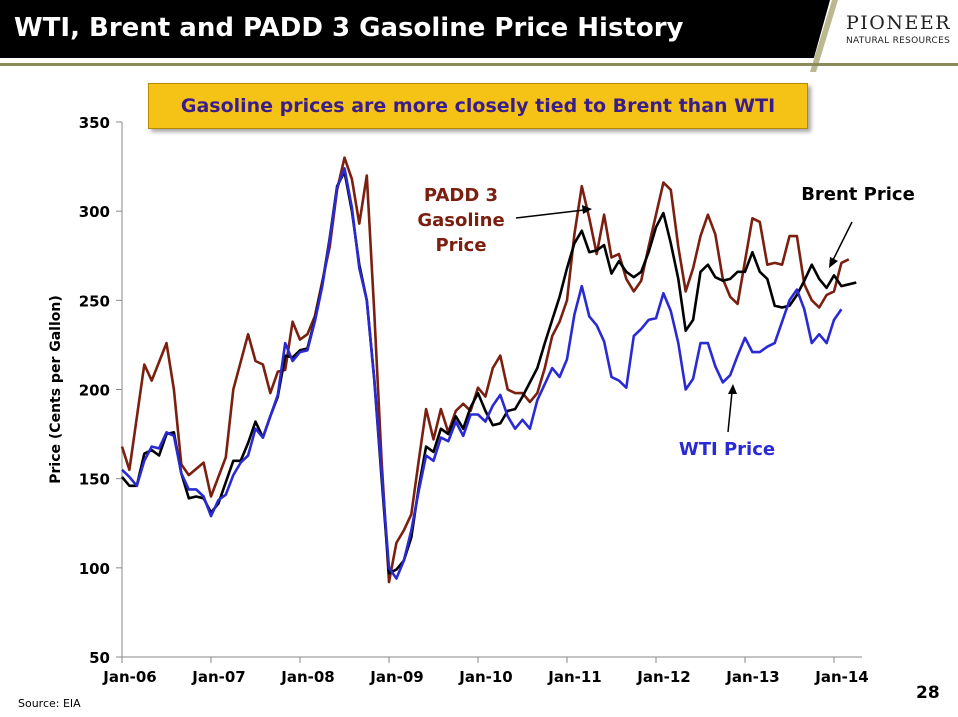 This screenshot has height=717, width=958. What do you see at coordinates (730, 412) in the screenshot?
I see `wti-annotation-arrow` at bounding box center [730, 412].